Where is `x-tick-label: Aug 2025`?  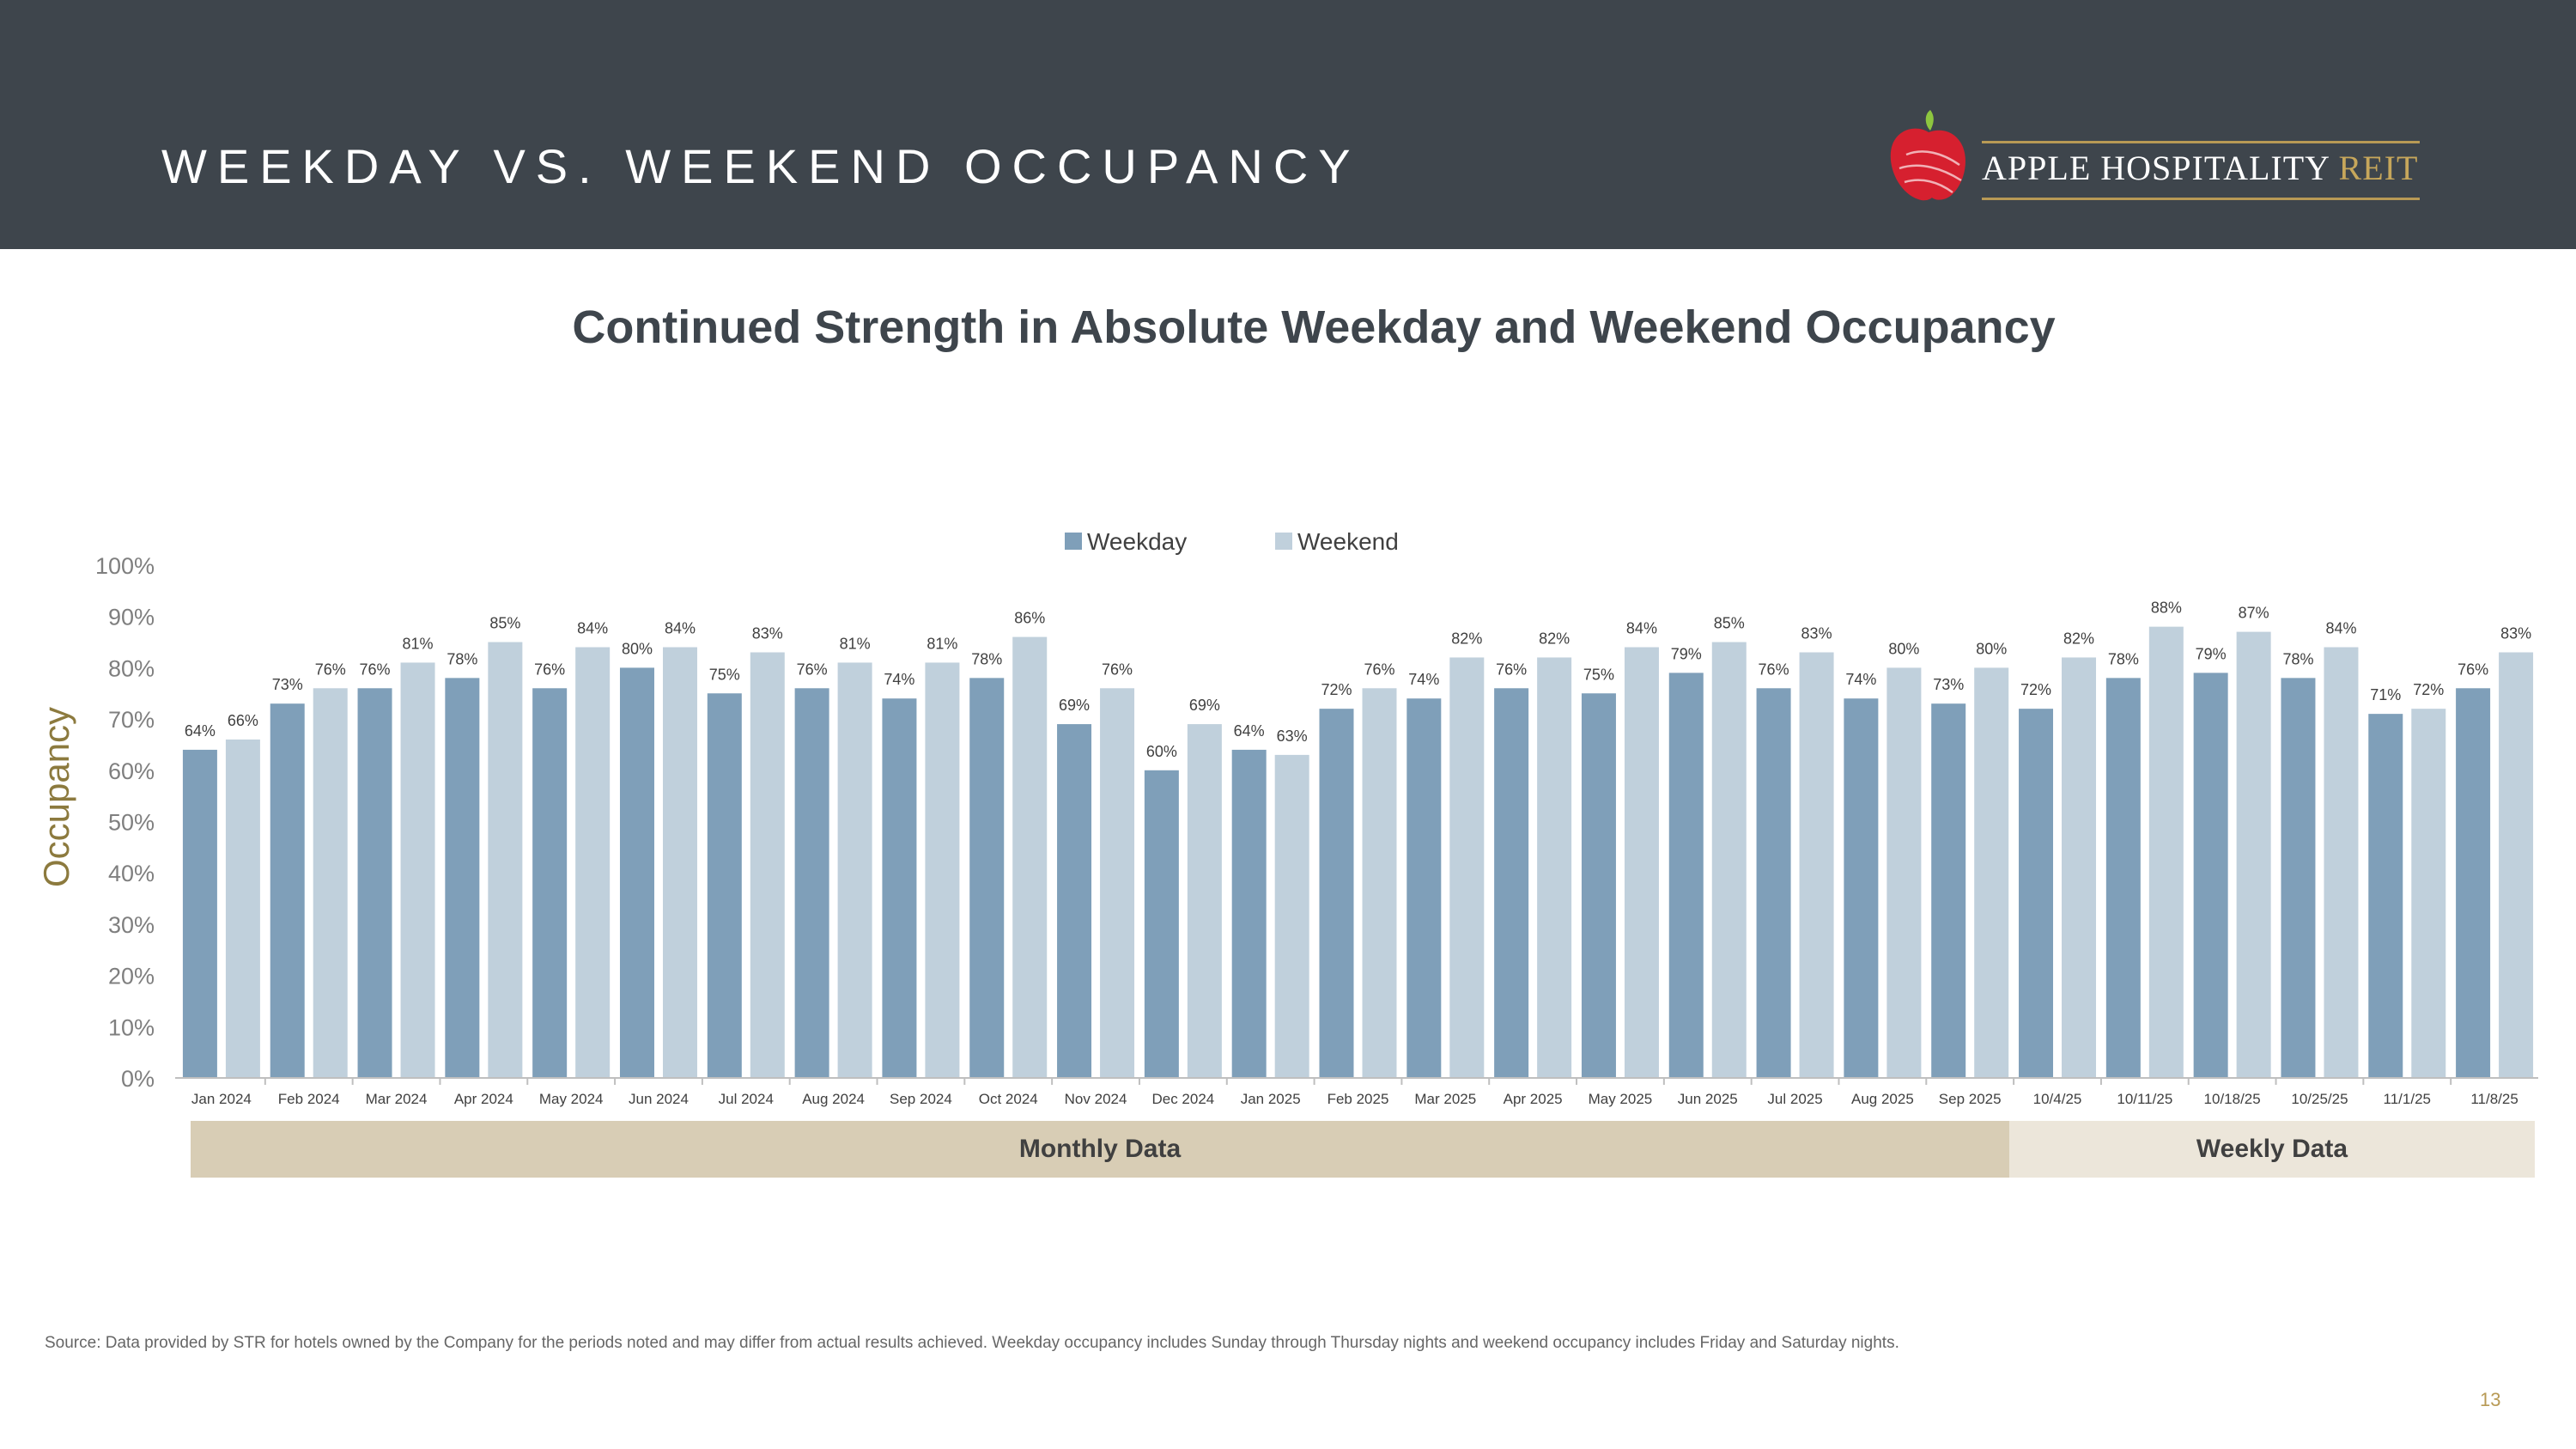
x-tick-label: Aug 2025 is located at coordinates (1882, 1099).